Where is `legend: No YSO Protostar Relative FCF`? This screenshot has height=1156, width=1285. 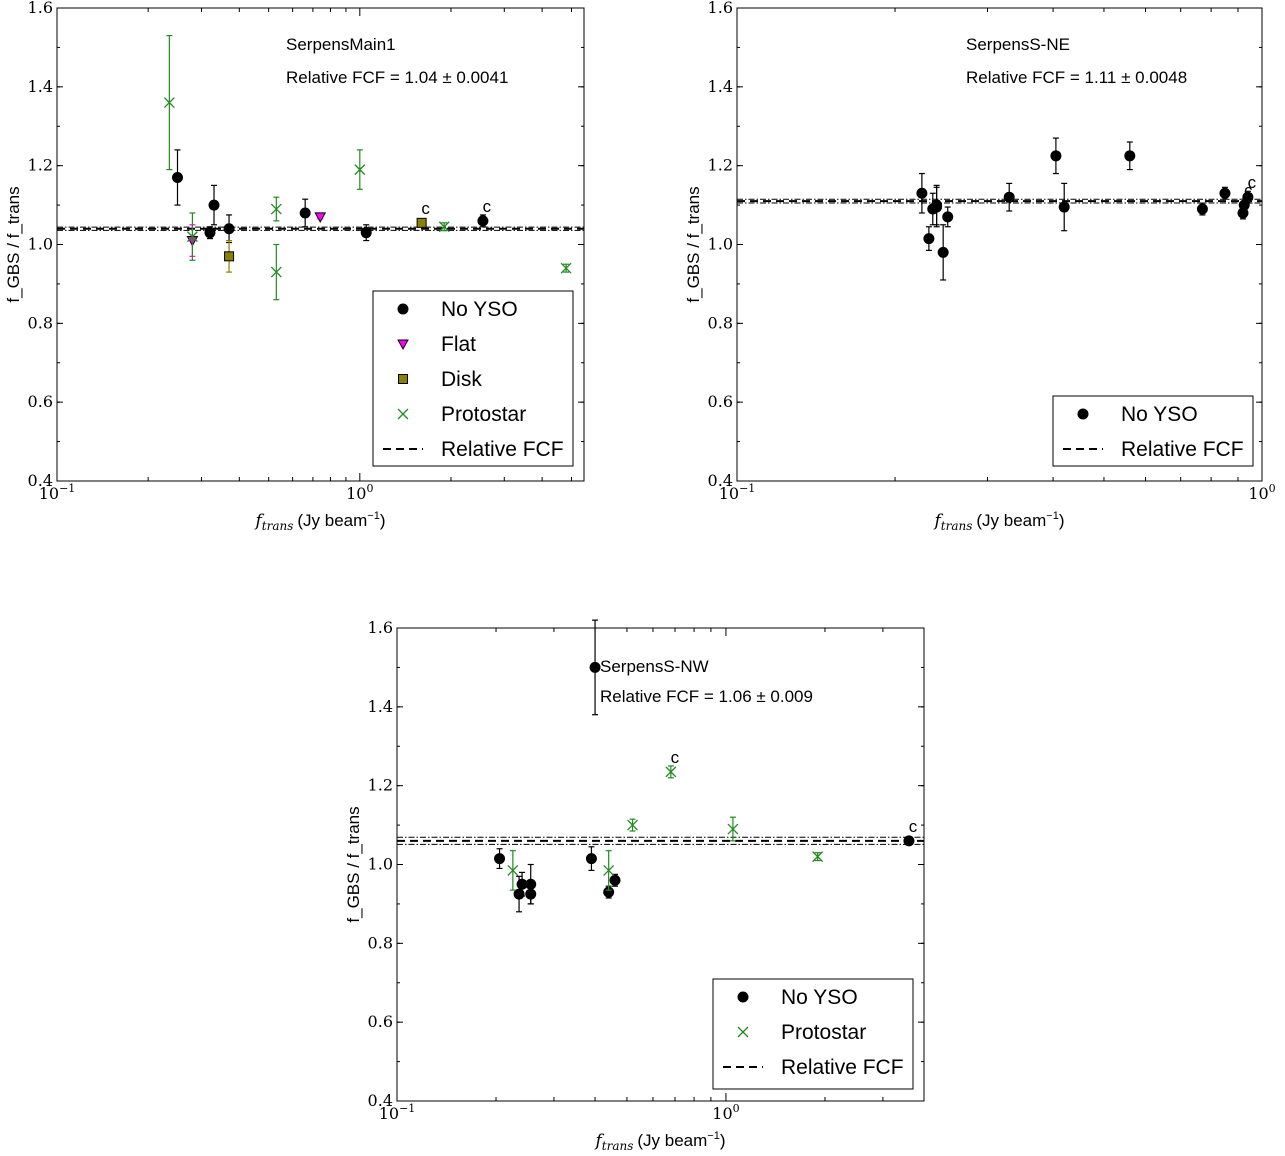
legend: No YSO Protostar Relative FCF is located at coordinates (813, 1034).